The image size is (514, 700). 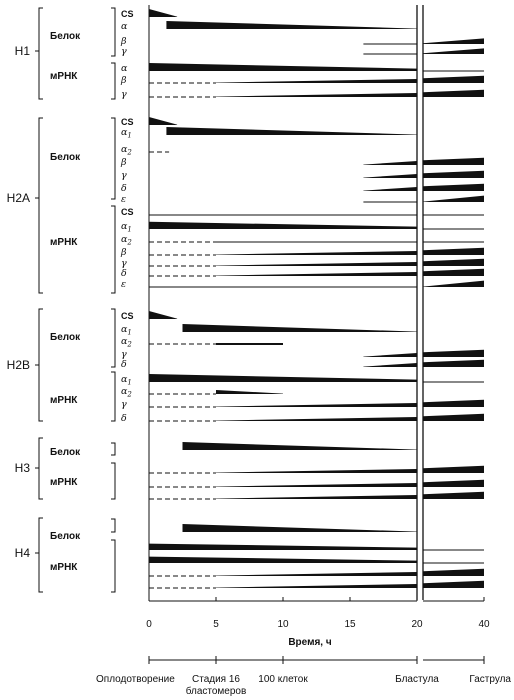 What do you see at coordinates (126, 380) in the screenshot?
I see `group-h2b-sub-1-row-0-label: α1` at bounding box center [126, 380].